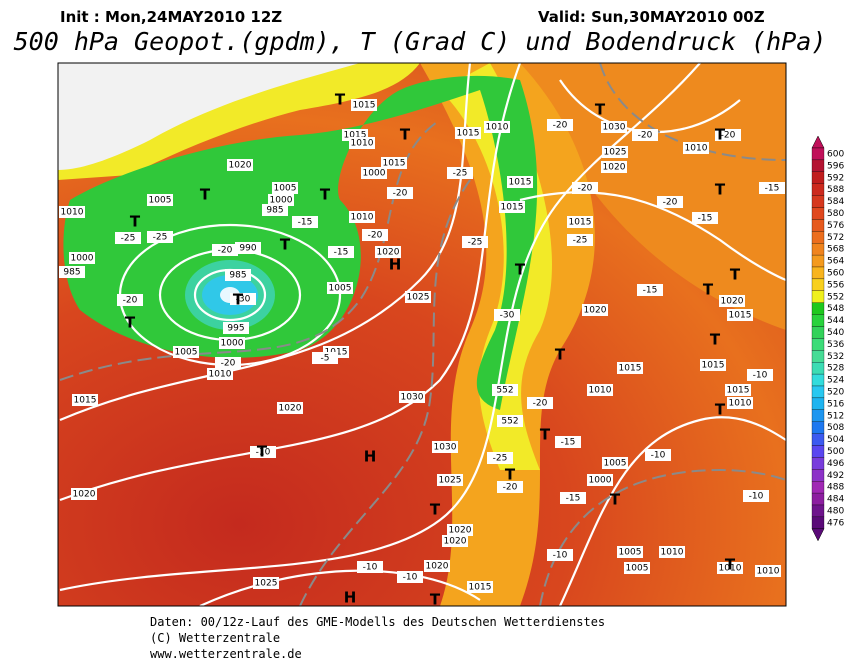  Describe the element at coordinates (835, 476) in the screenshot. I see `colorbar-label: 492` at that location.